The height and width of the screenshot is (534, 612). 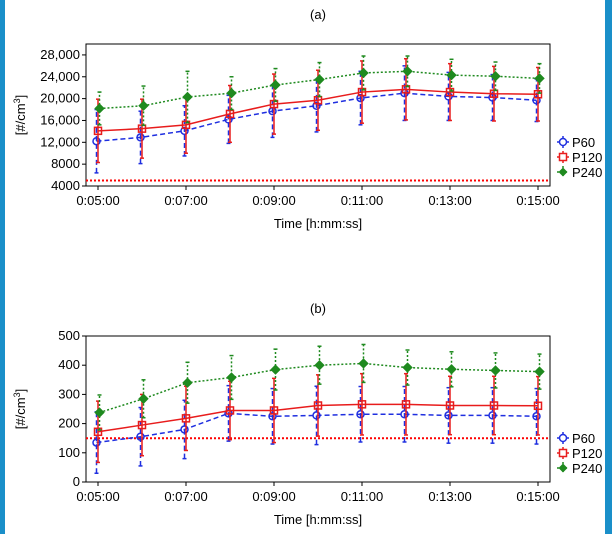 What do you see at coordinates (318, 223) in the screenshot?
I see `x-axis-label: Time [h:mm:ss]` at bounding box center [318, 223].